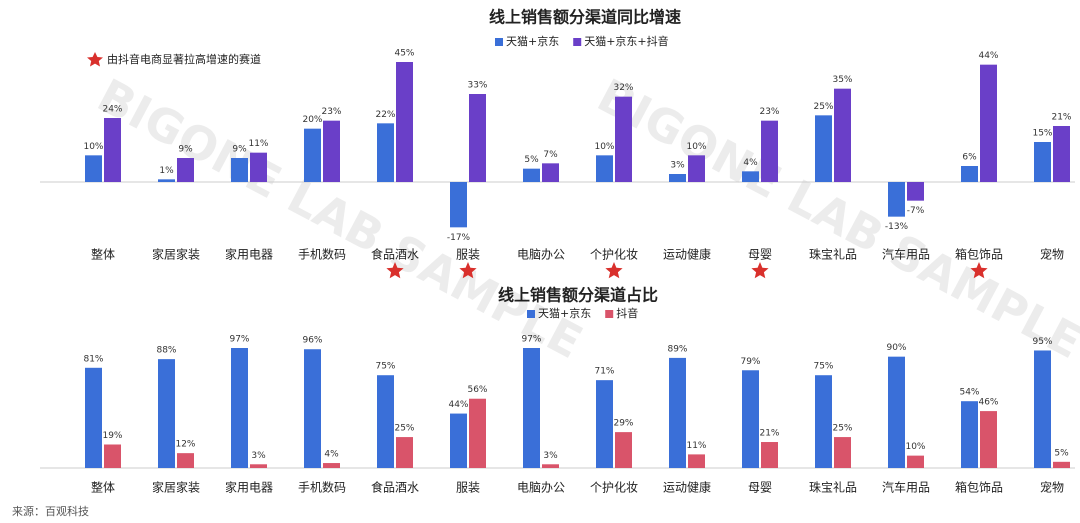 The height and width of the screenshot is (523, 1080). What do you see at coordinates (1061, 453) in the screenshot?
I see `value-label: 5%` at bounding box center [1061, 453].